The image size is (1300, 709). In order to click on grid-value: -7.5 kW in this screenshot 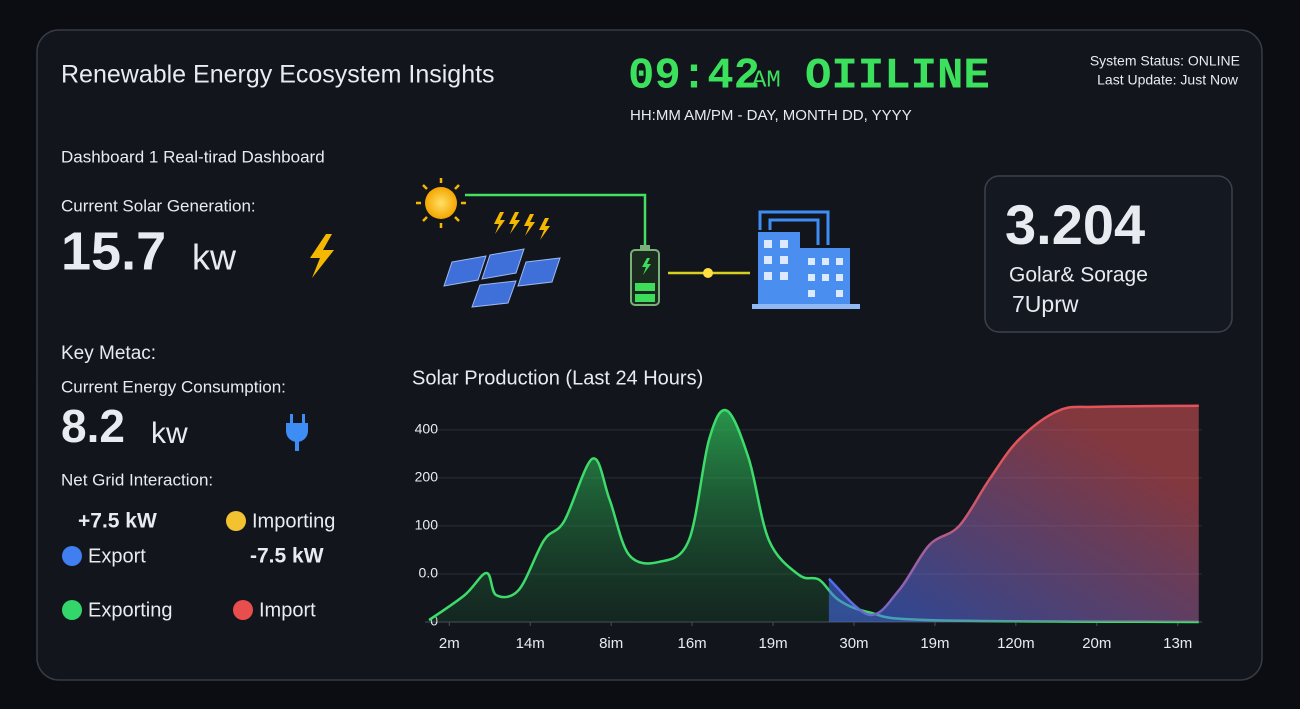, I will do `click(287, 556)`.